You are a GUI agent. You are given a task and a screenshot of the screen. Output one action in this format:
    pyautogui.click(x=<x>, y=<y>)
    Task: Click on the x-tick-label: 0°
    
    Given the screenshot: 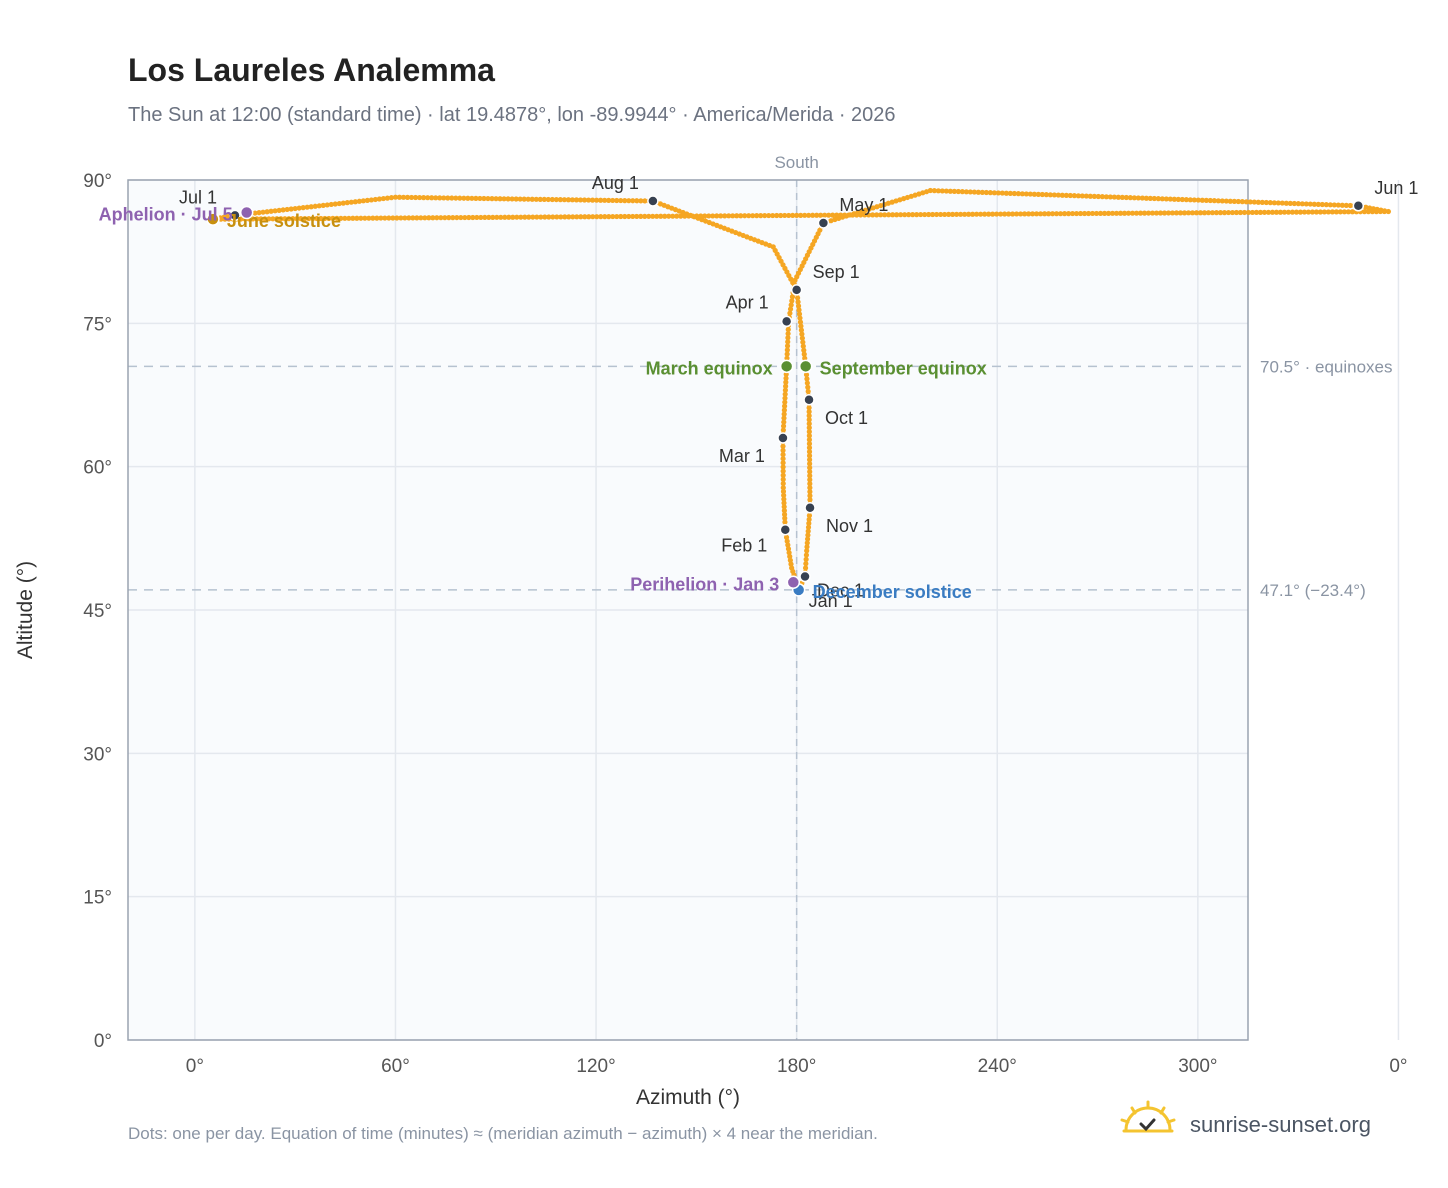 What is the action you would take?
    pyautogui.click(x=195, y=1066)
    